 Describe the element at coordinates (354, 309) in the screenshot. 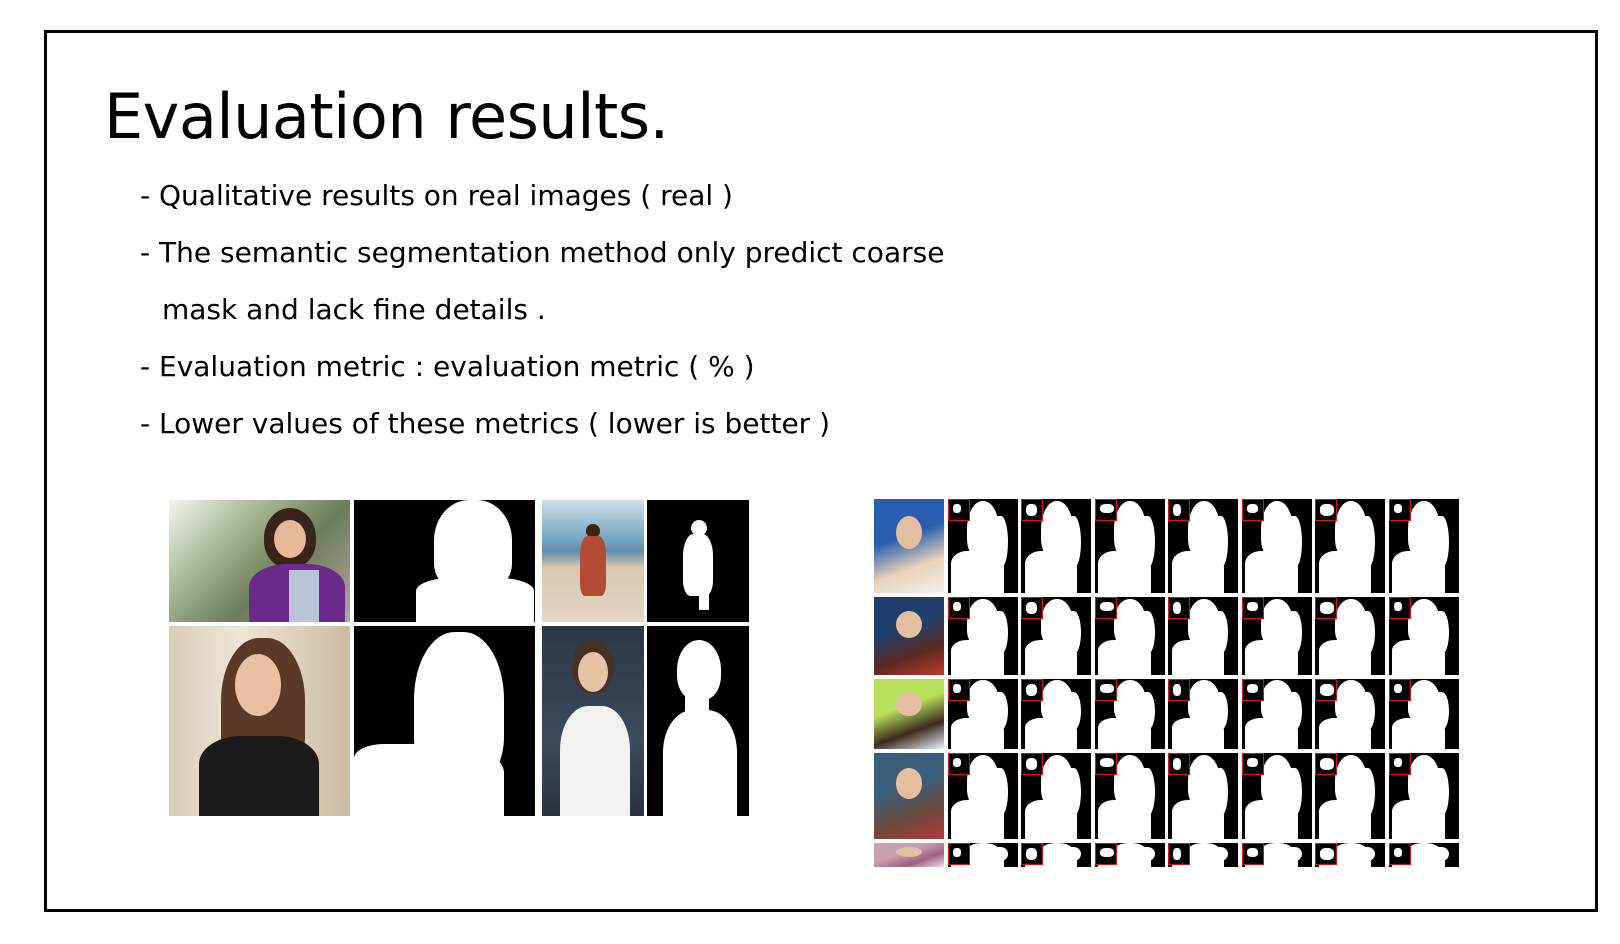

I see `bullet-semantic-segmentation-cont: mask and lack fine details .` at that location.